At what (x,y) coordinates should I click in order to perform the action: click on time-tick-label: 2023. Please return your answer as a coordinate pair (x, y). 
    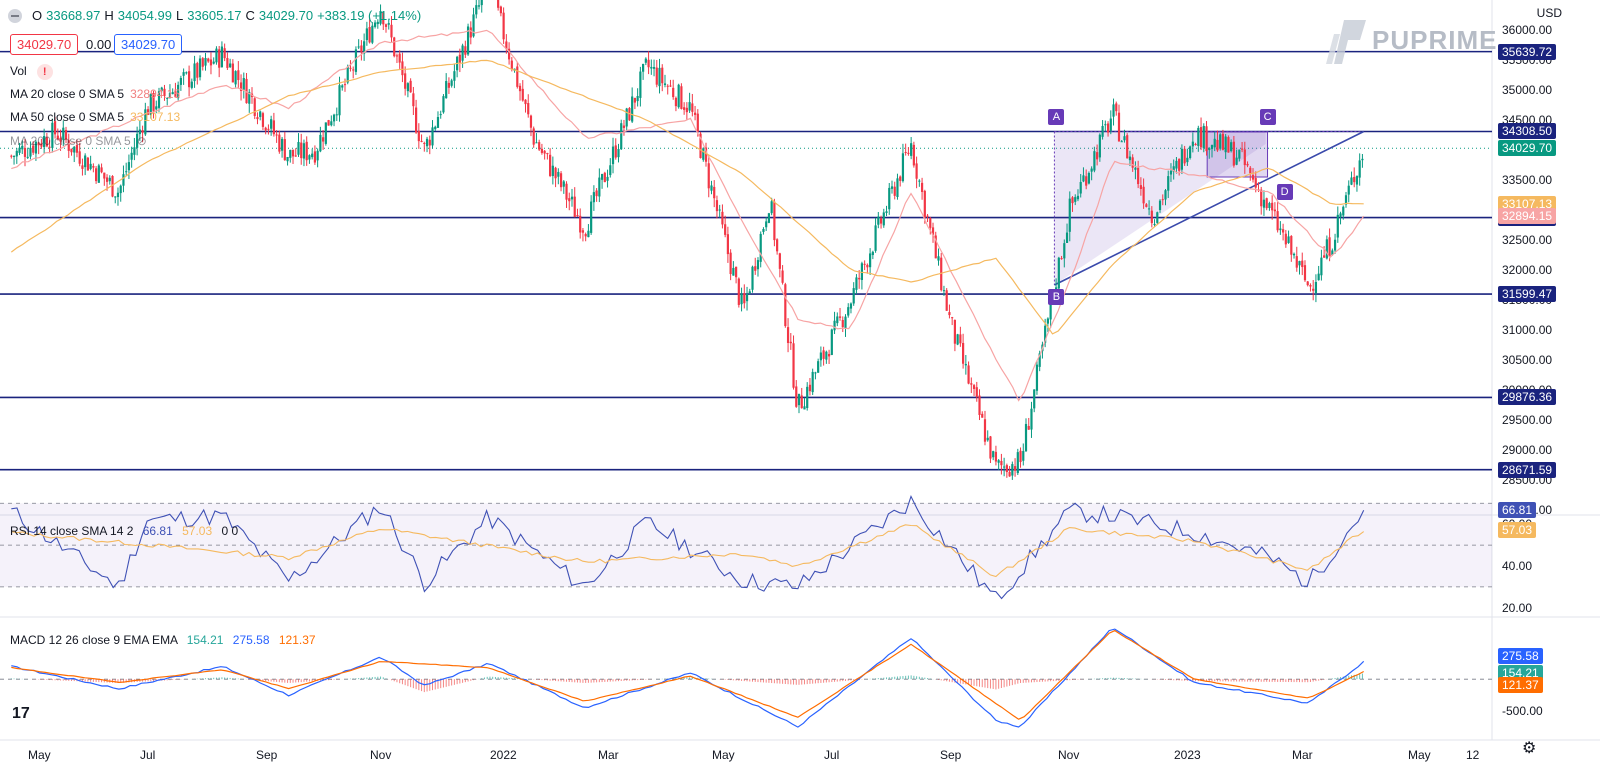
    Looking at the image, I should click on (1187, 755).